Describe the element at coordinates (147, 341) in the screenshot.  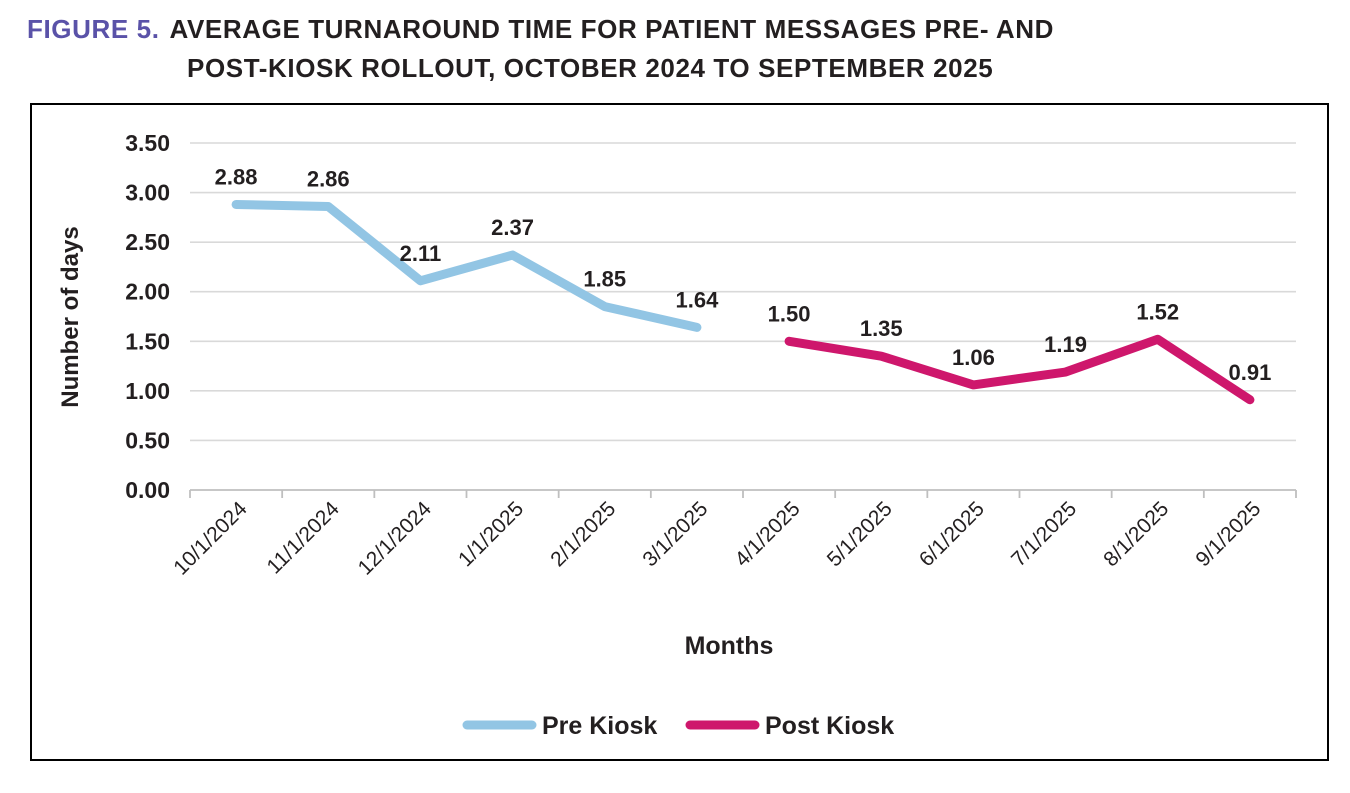
I see `y-tick-label: 1.50` at that location.